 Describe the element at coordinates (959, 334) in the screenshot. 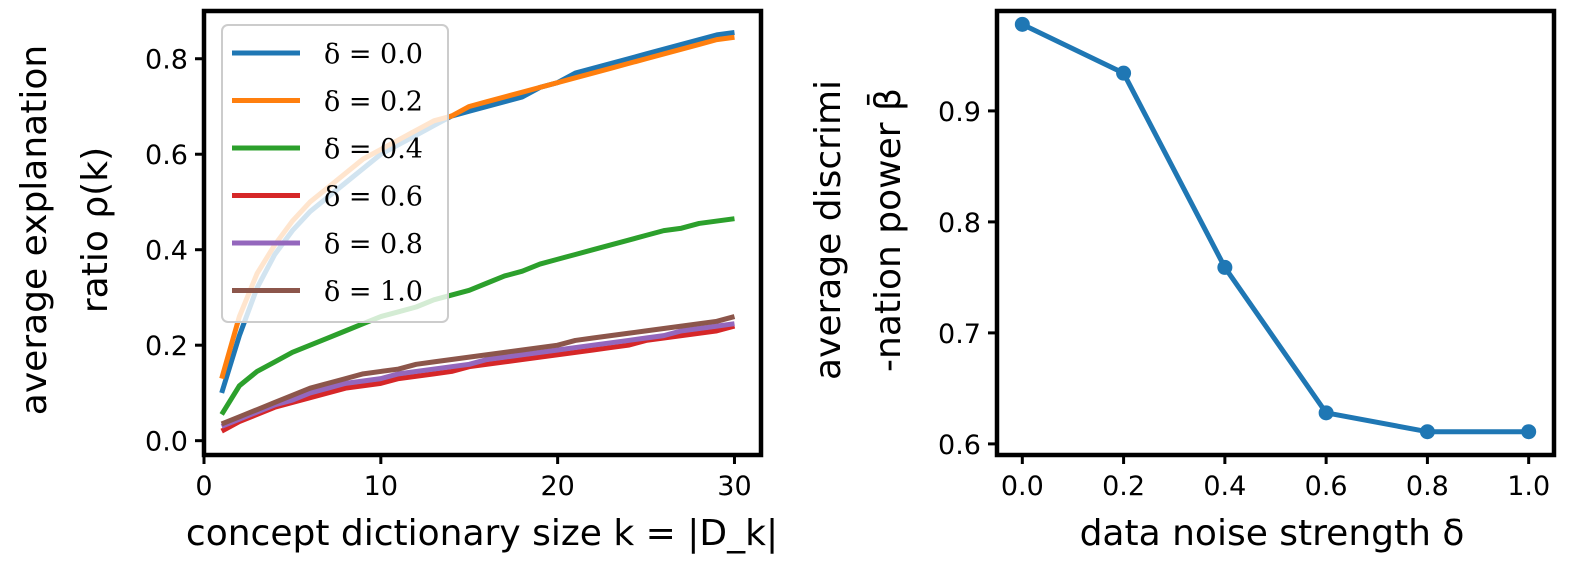

I see `right-y-tick-label: 0.7` at that location.